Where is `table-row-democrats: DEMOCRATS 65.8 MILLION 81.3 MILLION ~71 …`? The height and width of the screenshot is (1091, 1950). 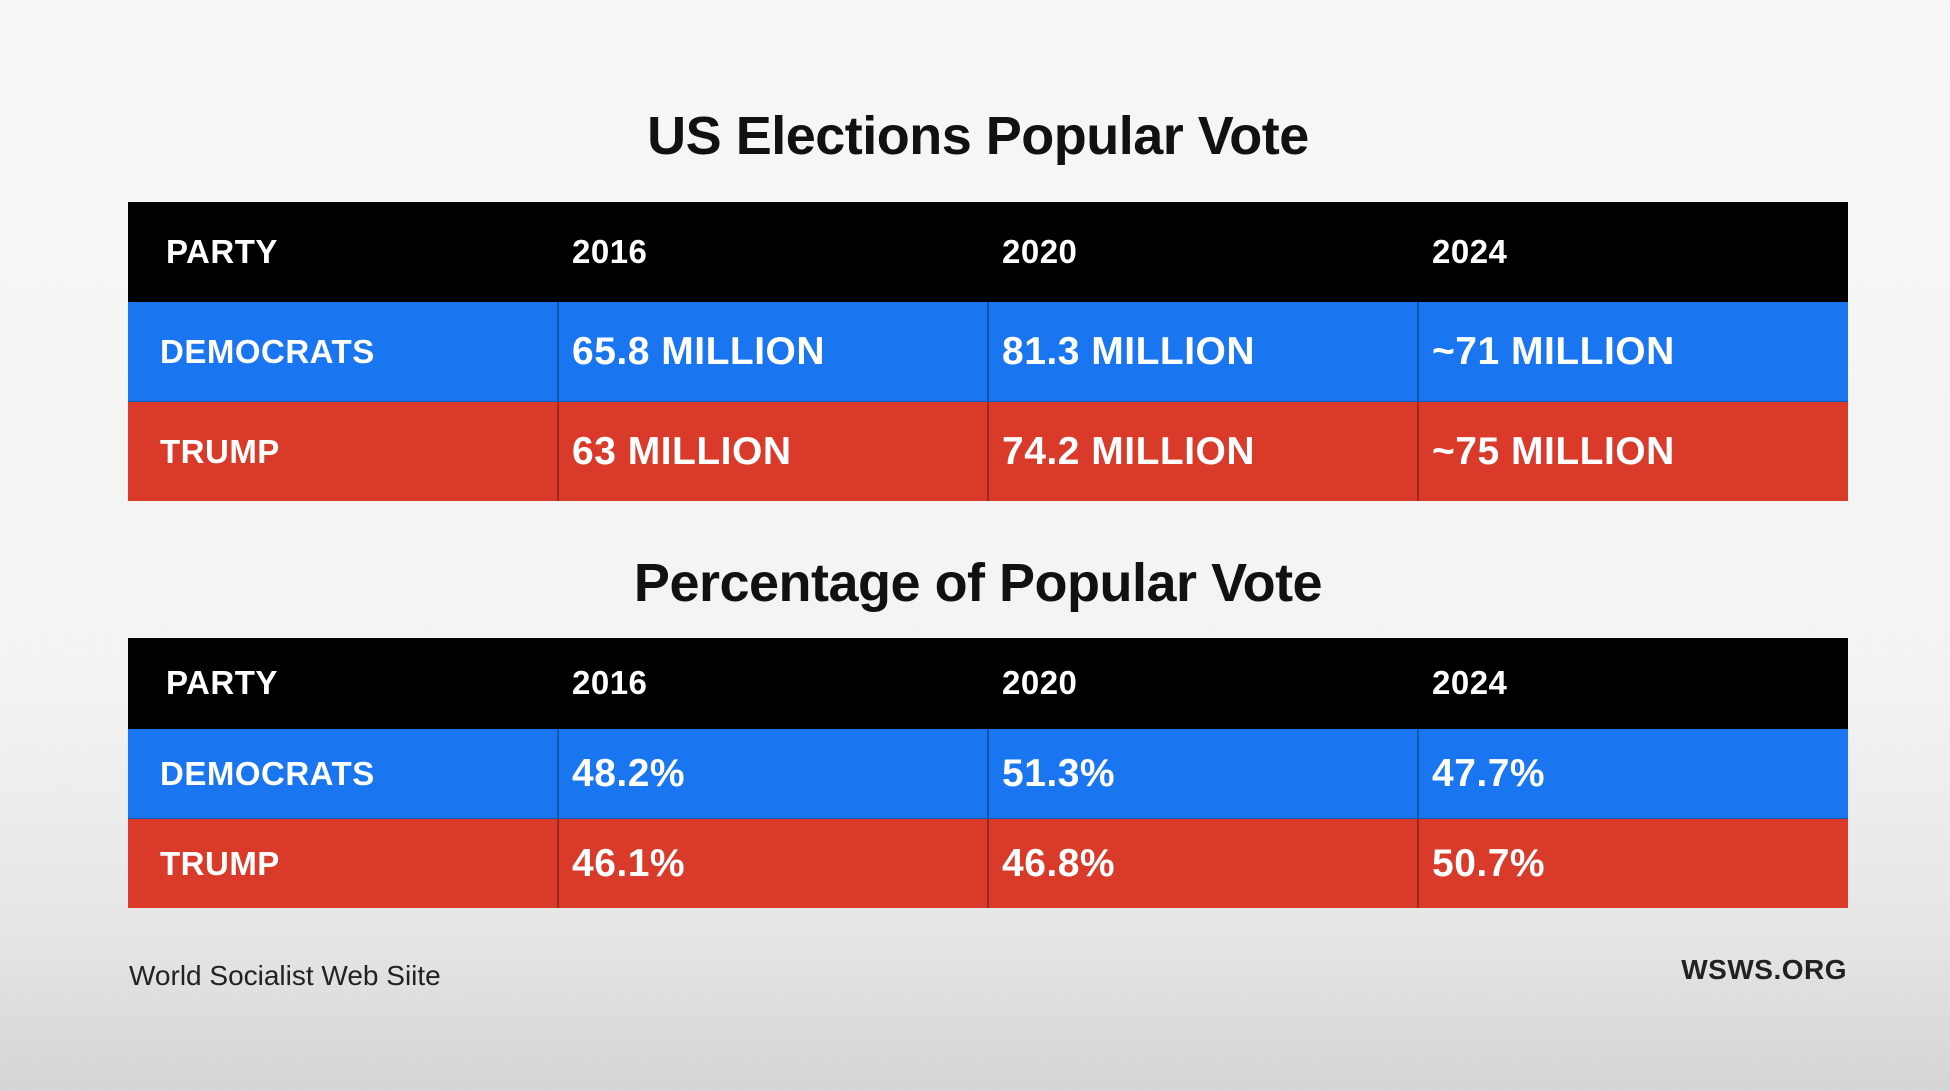 table-row-democrats: DEMOCRATS 65.8 MILLION 81.3 MILLION ~71 … is located at coordinates (988, 351).